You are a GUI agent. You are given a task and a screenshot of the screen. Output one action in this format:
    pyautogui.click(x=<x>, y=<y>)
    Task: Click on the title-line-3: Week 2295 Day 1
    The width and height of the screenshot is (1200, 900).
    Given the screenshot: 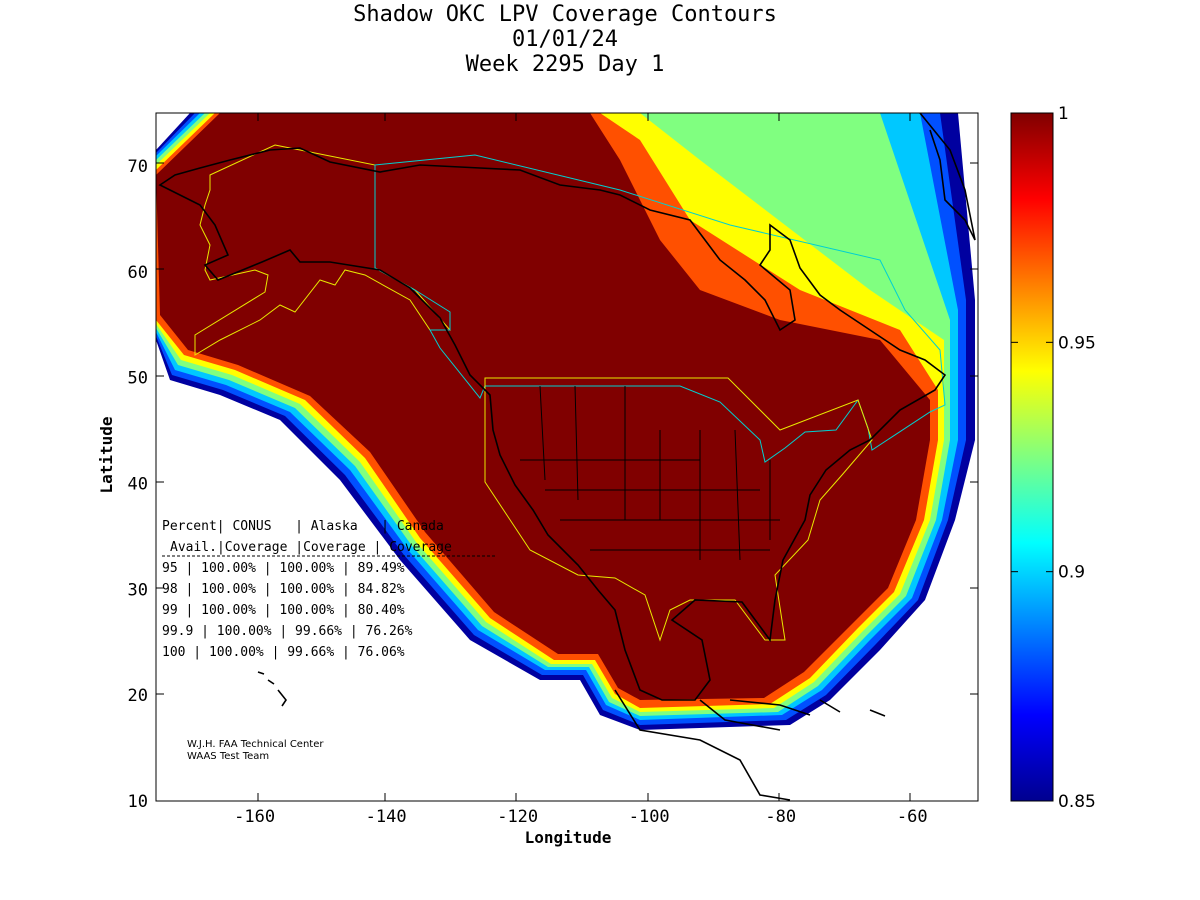 What is the action you would take?
    pyautogui.click(x=565, y=64)
    